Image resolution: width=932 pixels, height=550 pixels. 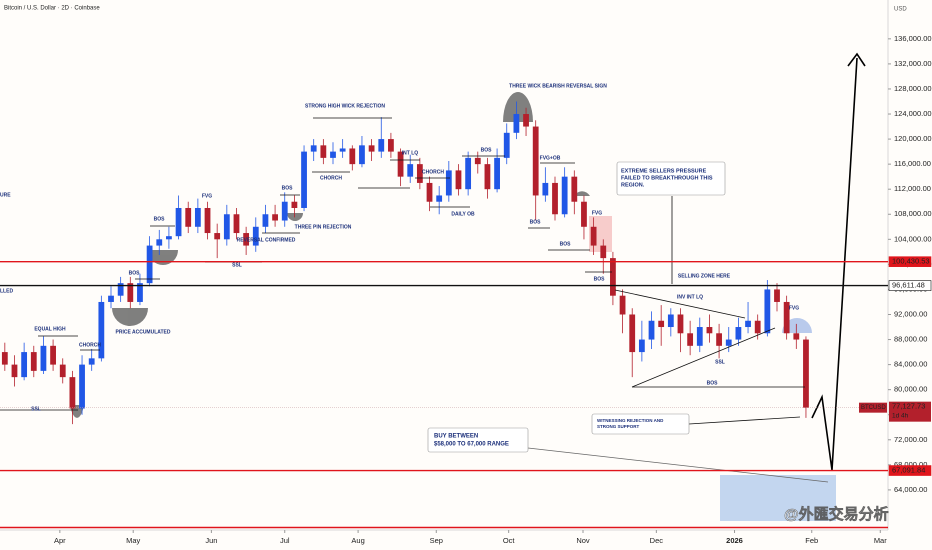 What do you see at coordinates (5, 195) in the screenshot?
I see `annotation: URE` at bounding box center [5, 195].